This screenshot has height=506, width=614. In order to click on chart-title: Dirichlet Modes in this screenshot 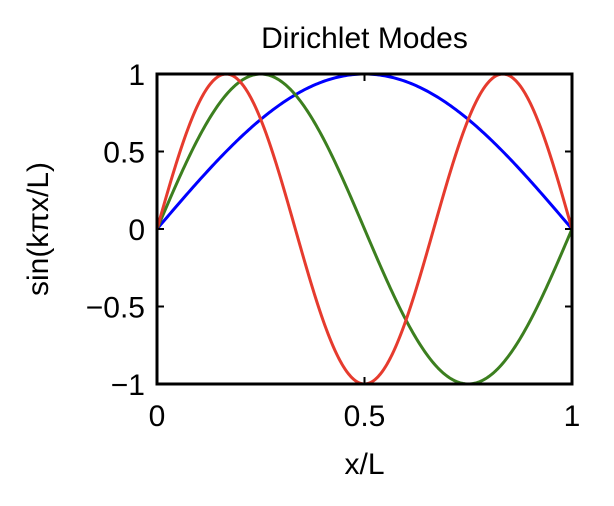, I will do `click(364, 38)`.